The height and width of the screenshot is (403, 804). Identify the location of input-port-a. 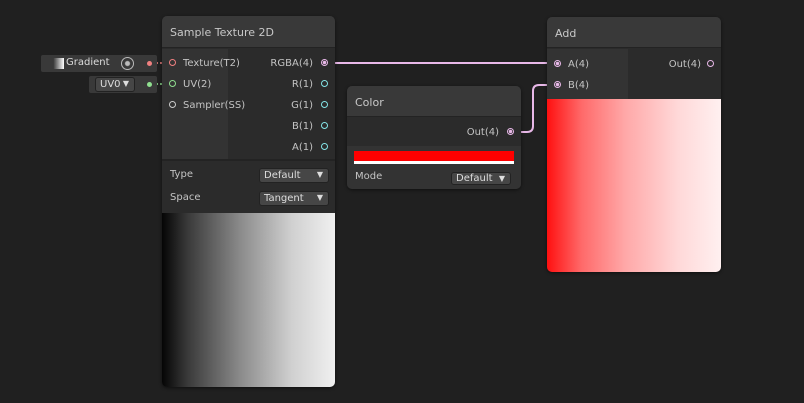
(557, 63).